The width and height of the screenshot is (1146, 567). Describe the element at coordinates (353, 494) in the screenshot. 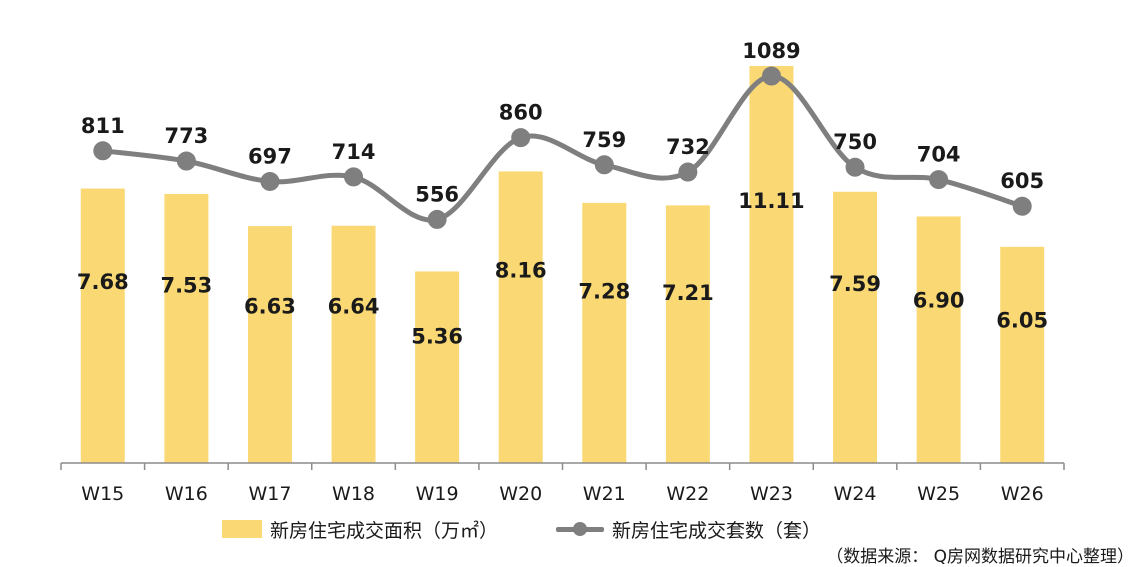

I see `x-tick-label: W18` at that location.